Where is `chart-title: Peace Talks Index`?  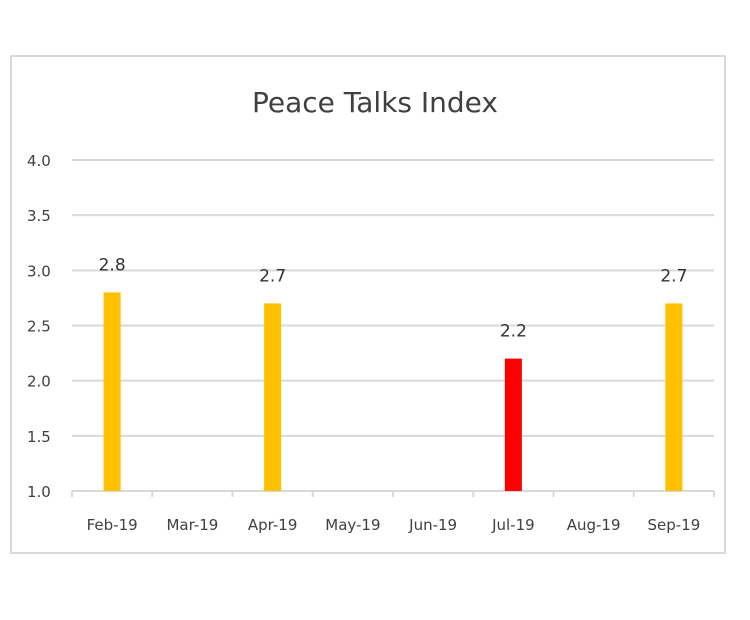 chart-title: Peace Talks Index is located at coordinates (375, 102).